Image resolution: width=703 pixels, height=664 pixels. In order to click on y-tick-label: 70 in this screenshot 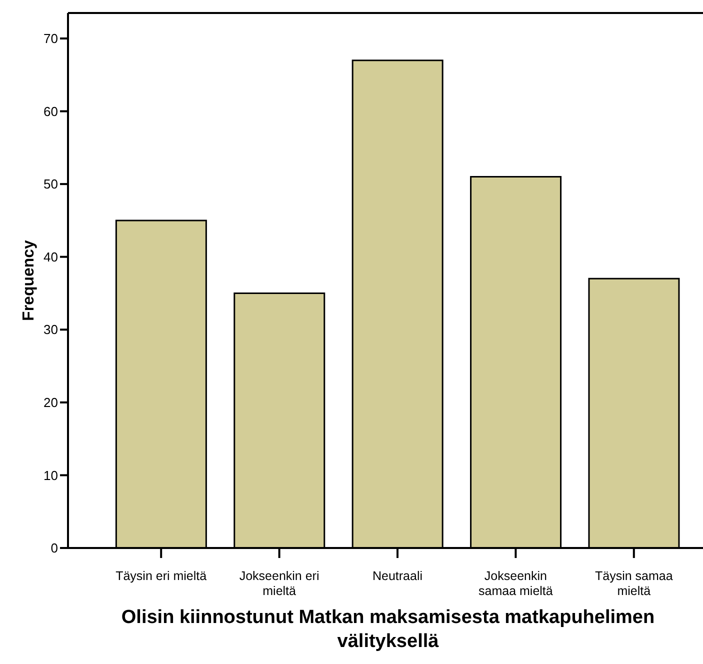, I will do `click(51, 38)`.